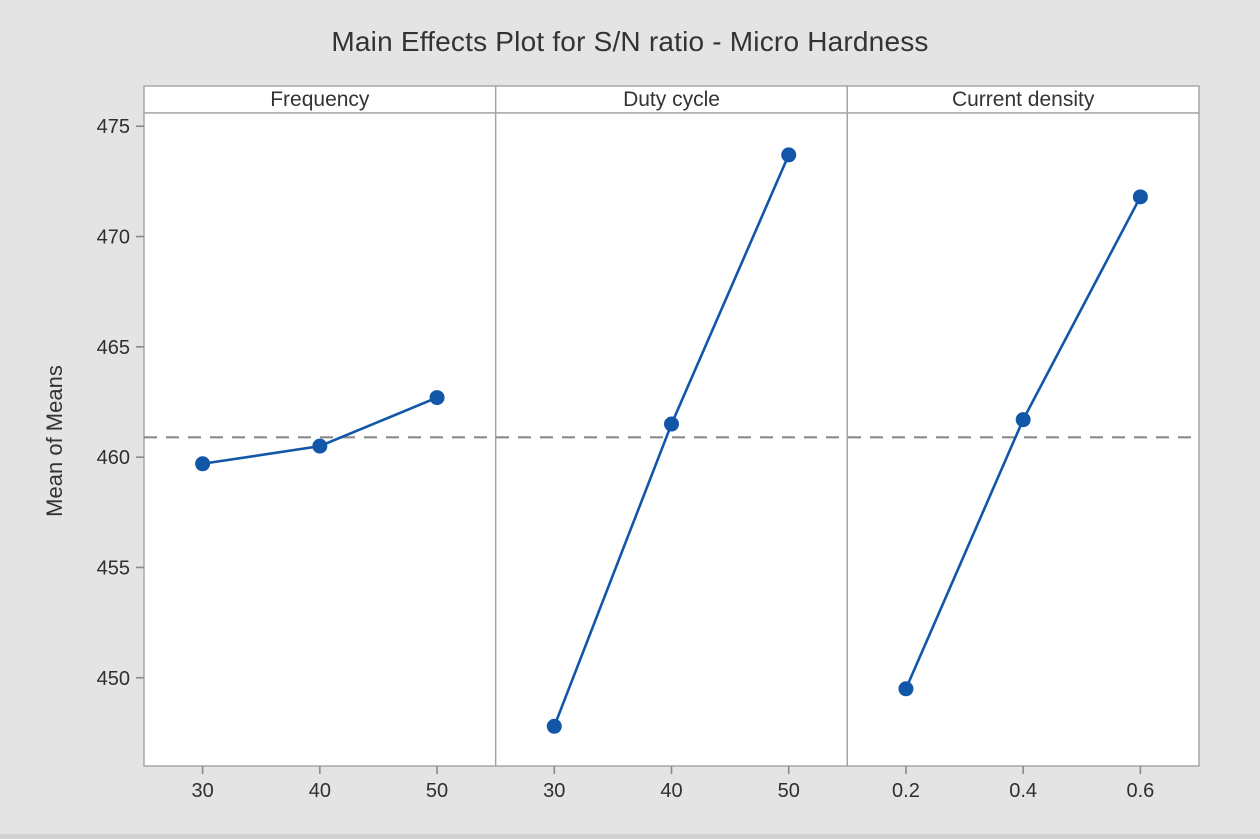 This screenshot has width=1260, height=839. Describe the element at coordinates (1023, 791) in the screenshot. I see `x-tick-label: 0.4` at that location.